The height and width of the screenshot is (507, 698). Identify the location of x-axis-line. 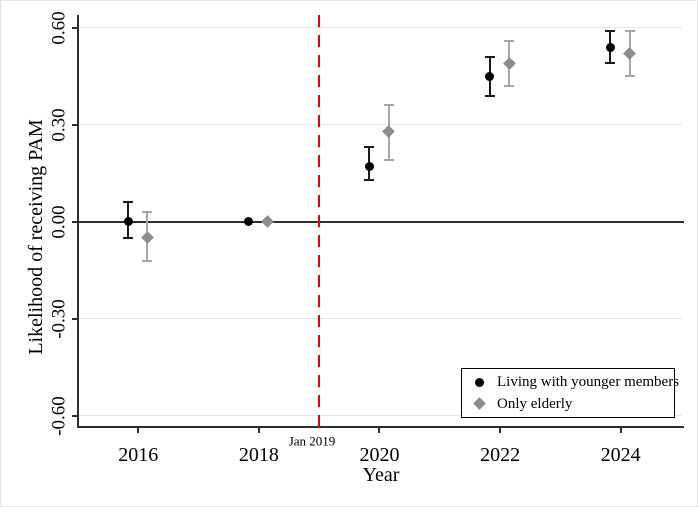
(380, 427).